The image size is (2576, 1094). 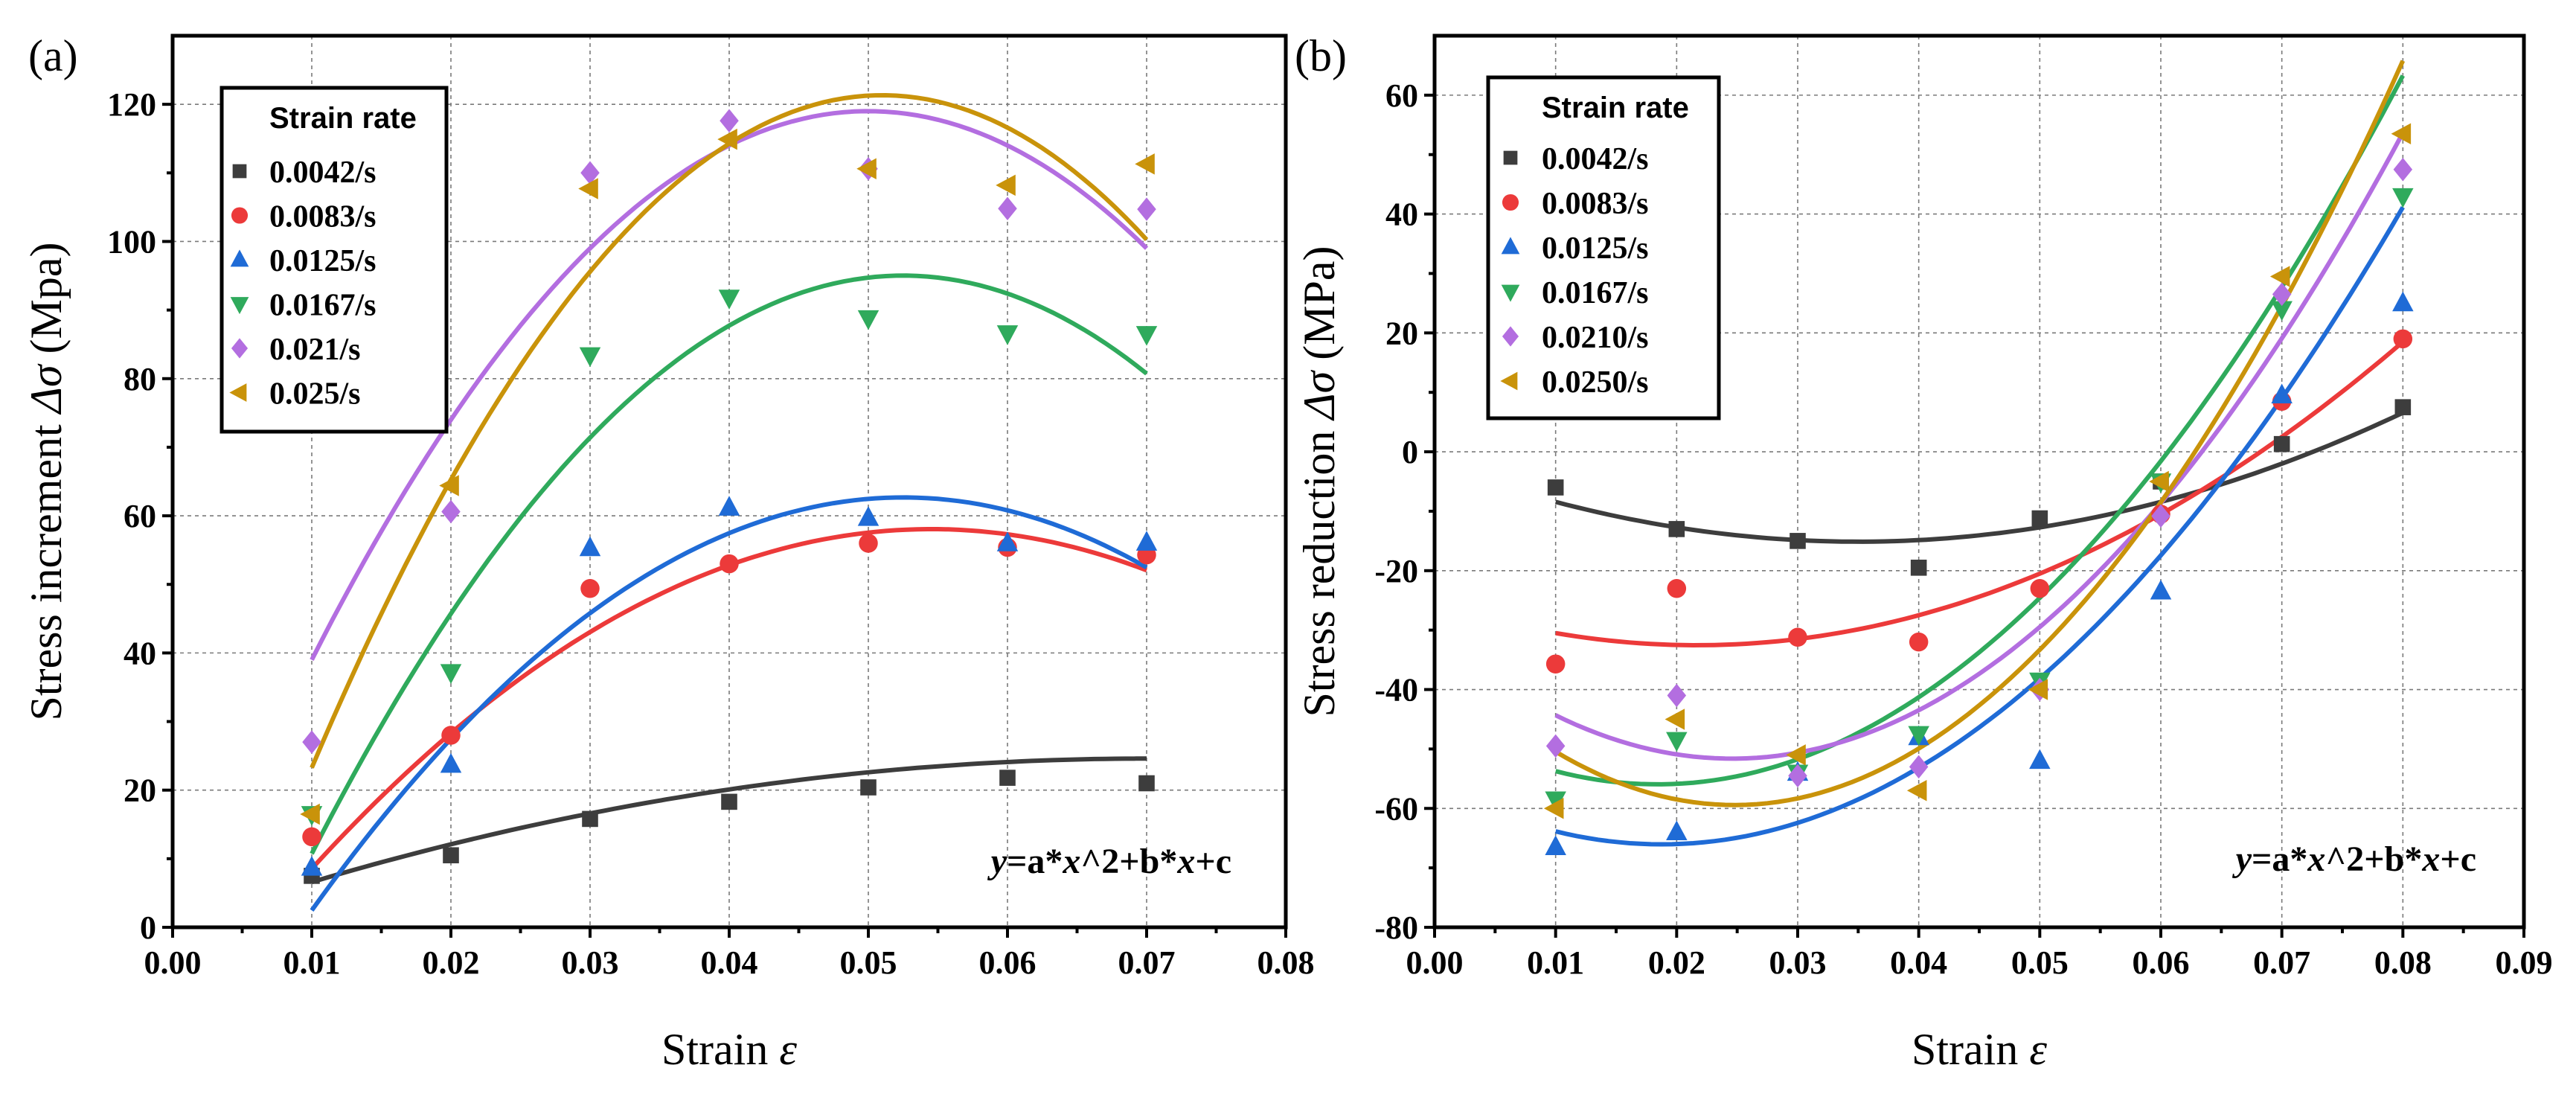 I want to click on legend-label: 0.0042/s, so click(x=323, y=173).